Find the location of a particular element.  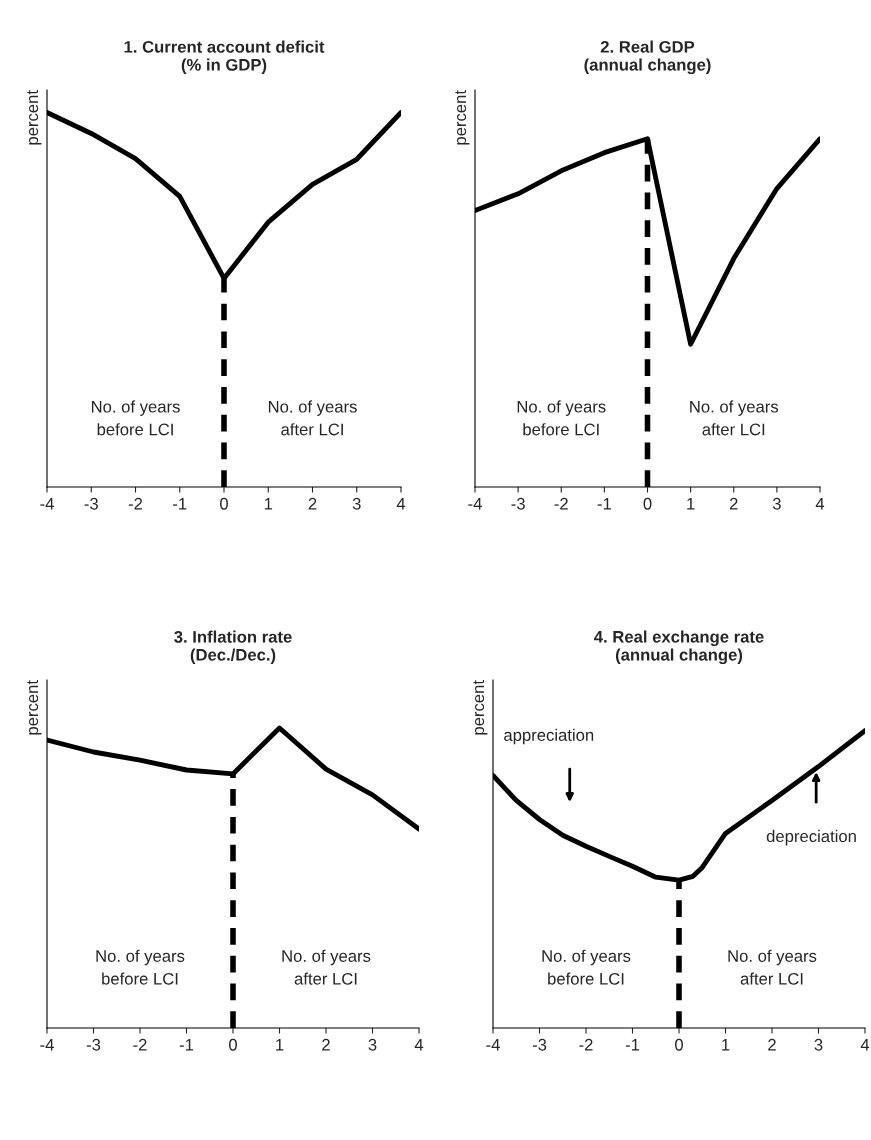

chart-title: 1. Current account deficit (% in GDP) is located at coordinates (224, 57).